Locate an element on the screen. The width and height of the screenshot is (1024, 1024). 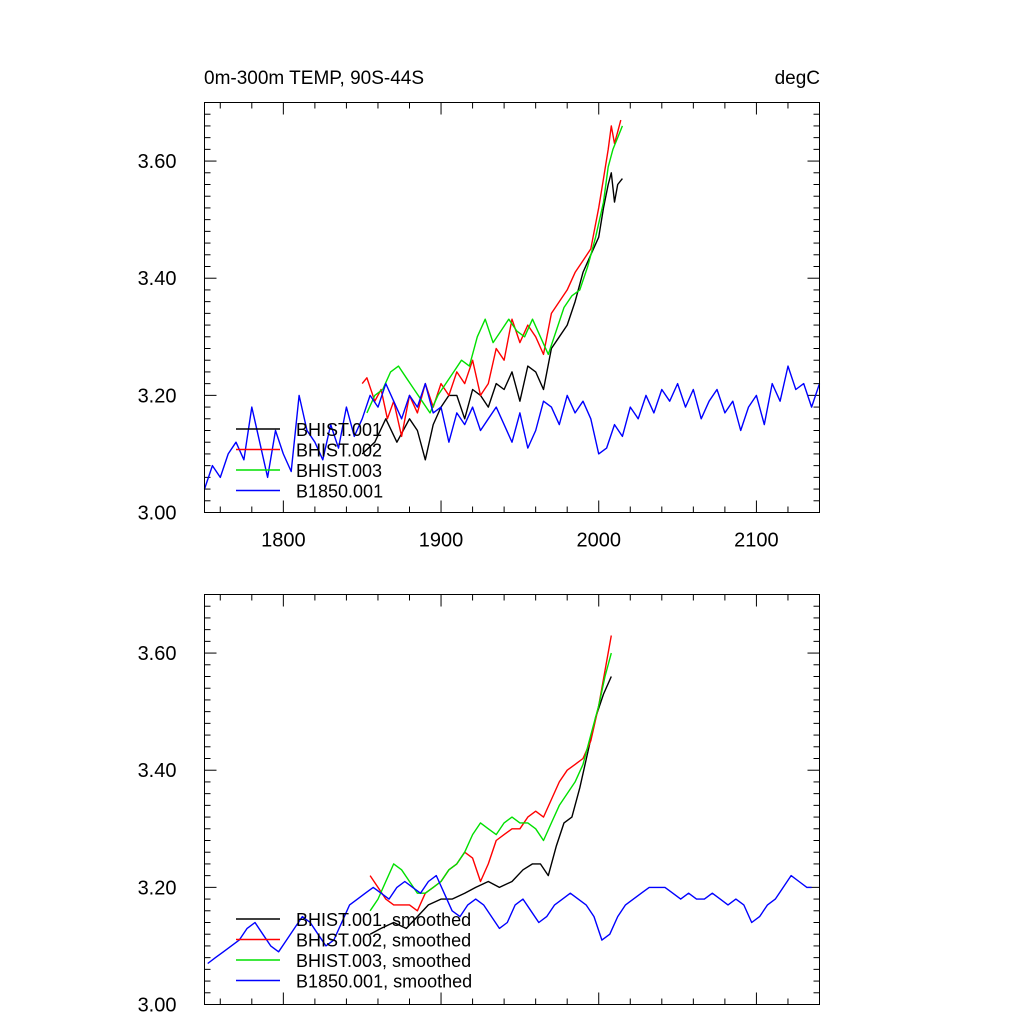
units-label: degC is located at coordinates (797, 78).